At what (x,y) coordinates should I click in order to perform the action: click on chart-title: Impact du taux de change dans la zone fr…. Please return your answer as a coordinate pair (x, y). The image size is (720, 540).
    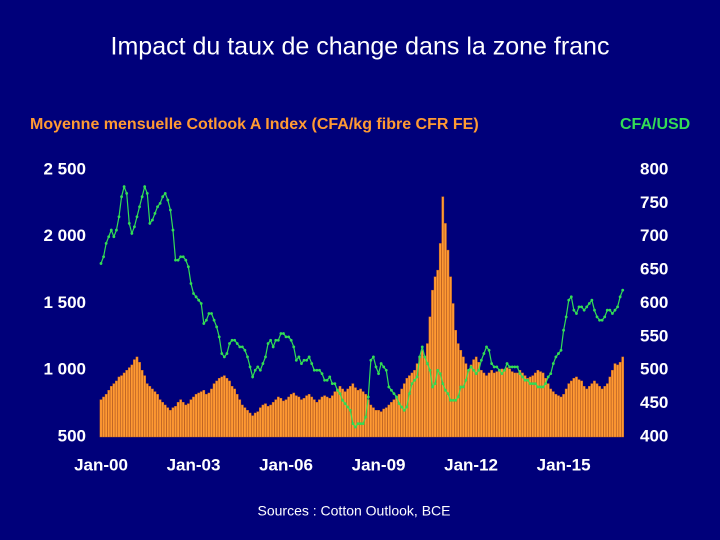
    Looking at the image, I should click on (360, 47).